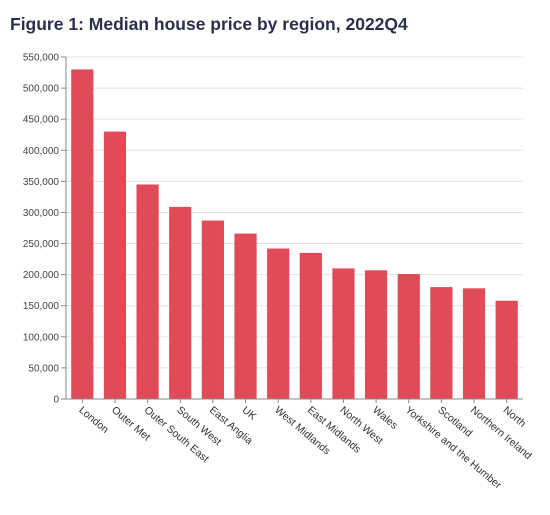  I want to click on y-tick-label: 250,000, so click(41, 244).